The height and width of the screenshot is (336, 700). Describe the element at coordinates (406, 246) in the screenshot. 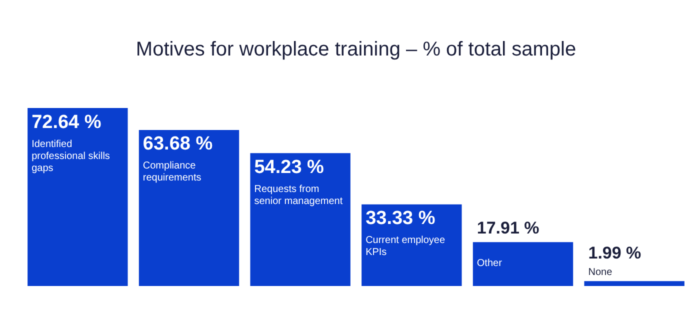

I see `x-tick-label: Current employee KPIs` at that location.